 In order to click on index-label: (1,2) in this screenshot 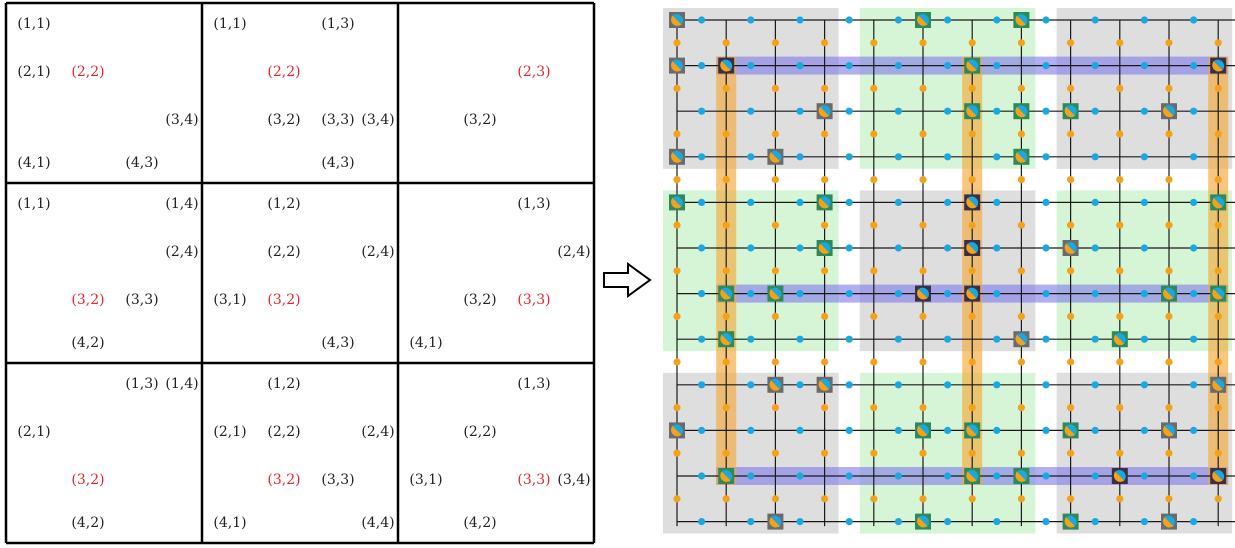, I will do `click(283, 384)`.